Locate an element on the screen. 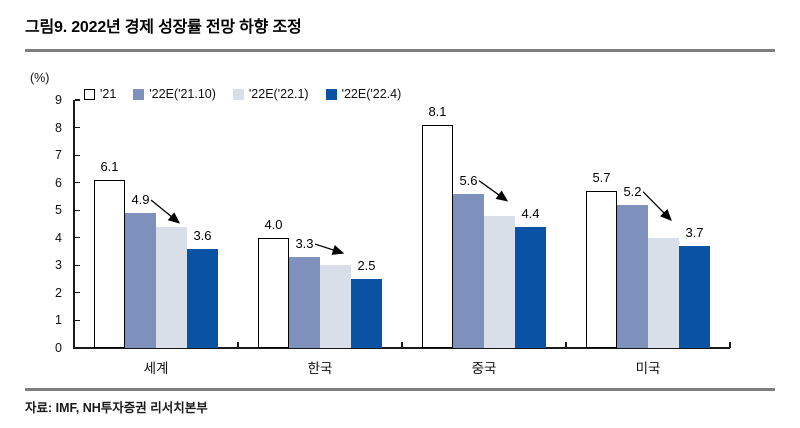 Image resolution: width=800 pixels, height=428 pixels. legend-item-1: '22E('21.10) is located at coordinates (174, 94).